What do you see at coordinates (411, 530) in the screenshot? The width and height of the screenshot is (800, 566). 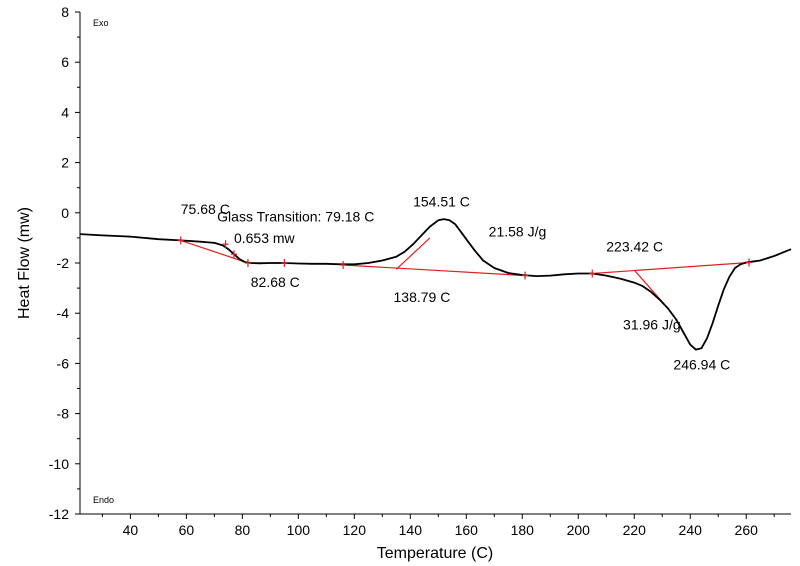 I see `x-tick-label: 140` at bounding box center [411, 530].